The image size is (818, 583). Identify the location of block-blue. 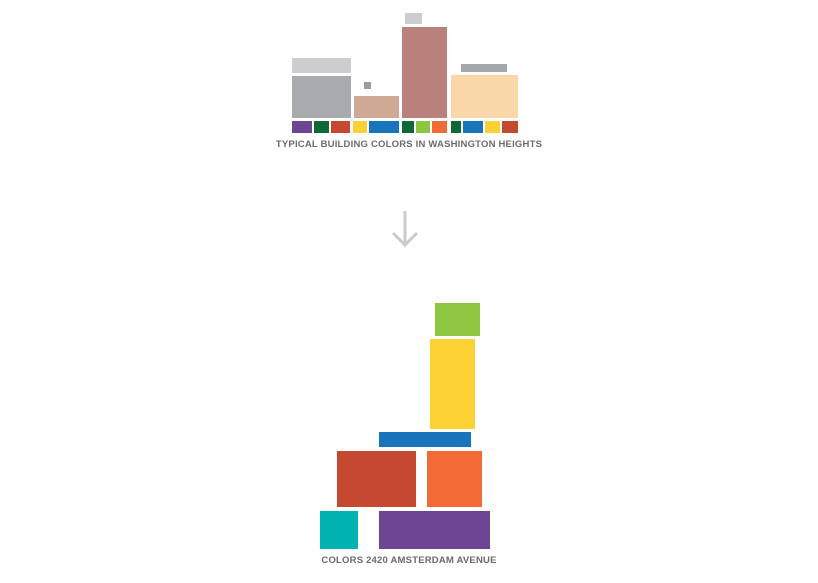
(425, 439).